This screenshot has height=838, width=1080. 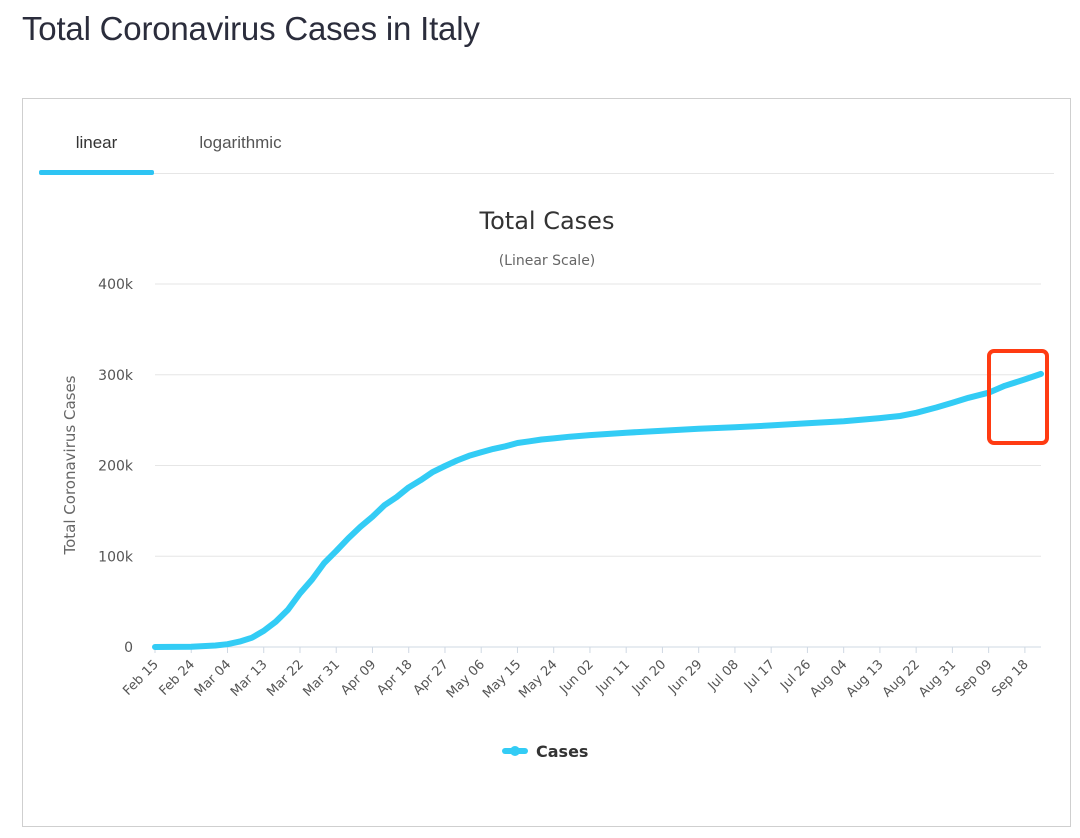 I want to click on x-tick-label: Mar 22, so click(x=285, y=678).